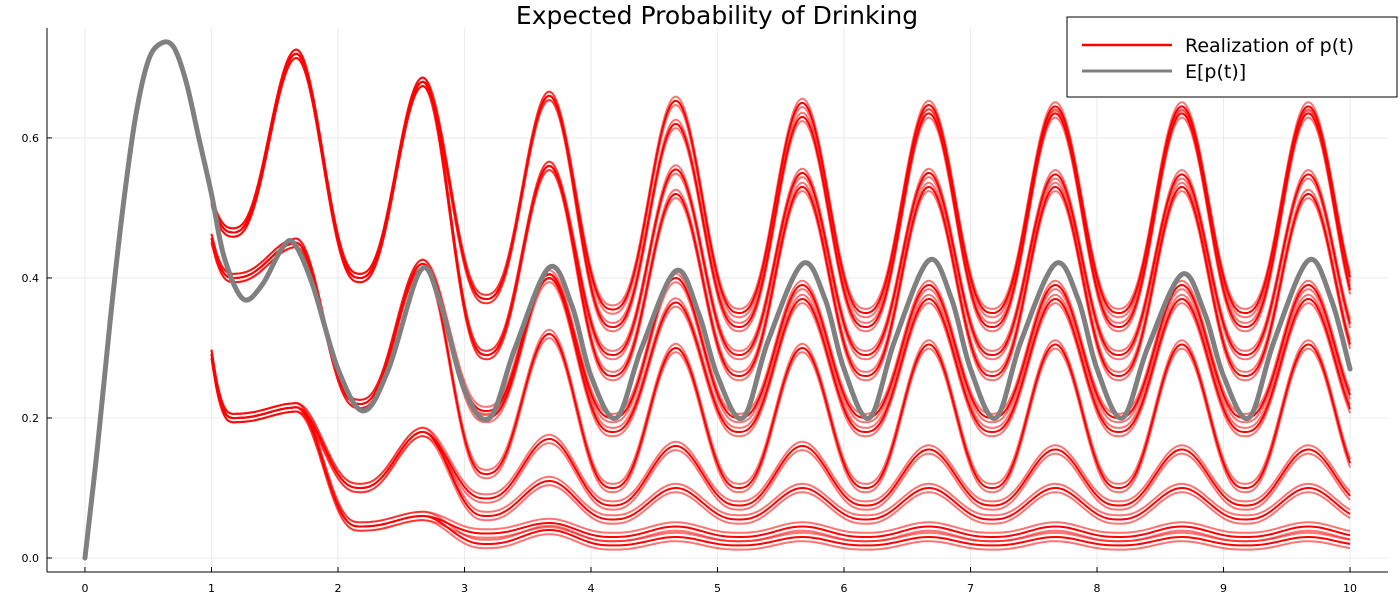 The width and height of the screenshot is (1400, 600). Describe the element at coordinates (84, 588) in the screenshot. I see `x-tick-label: 0` at that location.